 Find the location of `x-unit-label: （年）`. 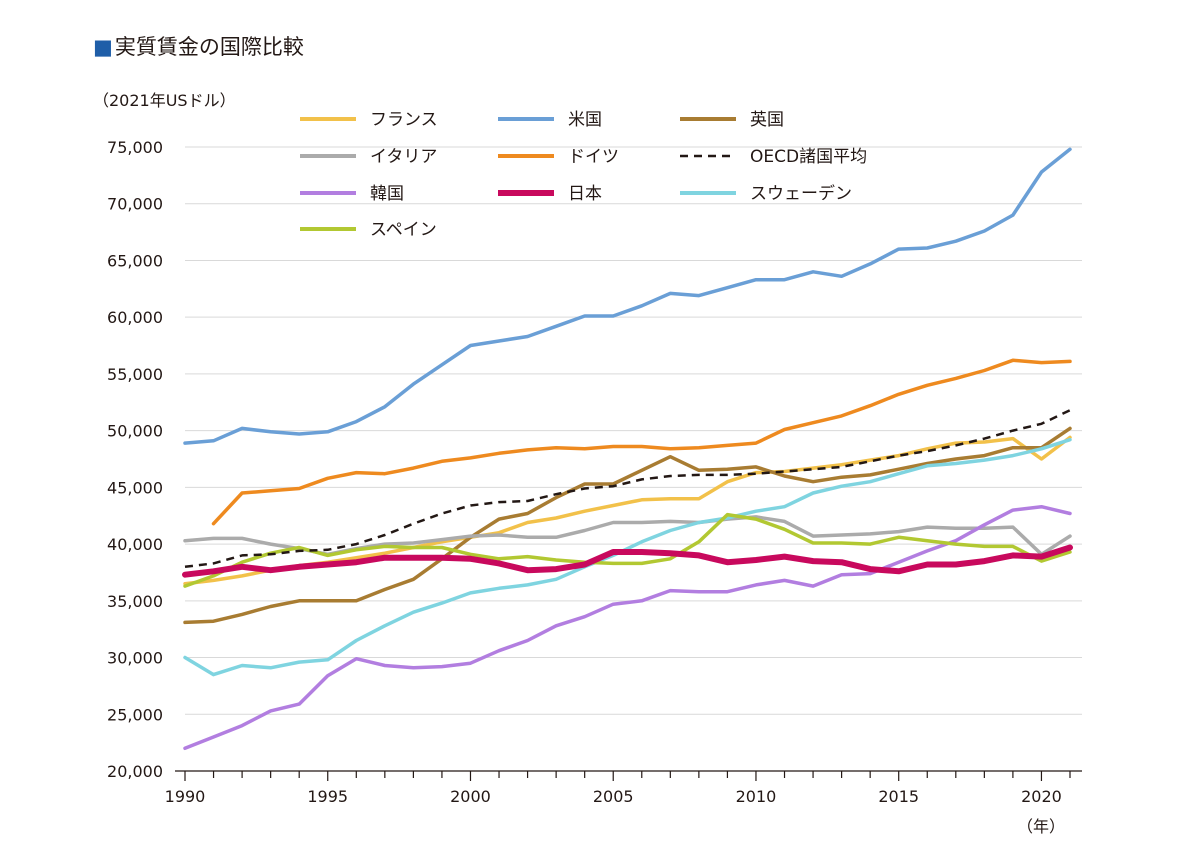

x-unit-label: （年） is located at coordinates (1041, 826).